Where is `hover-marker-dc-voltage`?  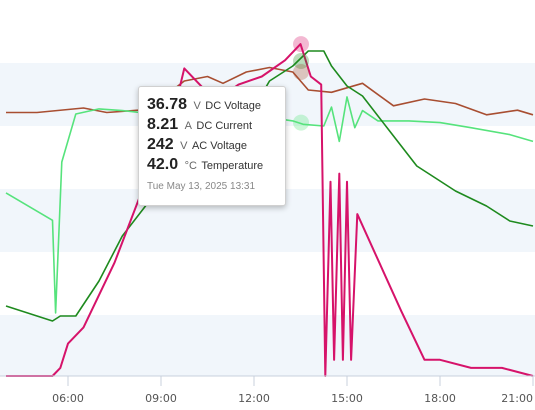
hover-marker-dc-voltage is located at coordinates (301, 44).